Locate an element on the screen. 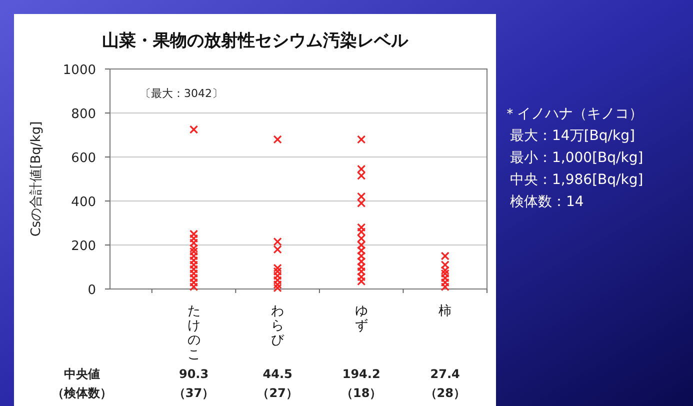  text: （27） is located at coordinates (277, 393).